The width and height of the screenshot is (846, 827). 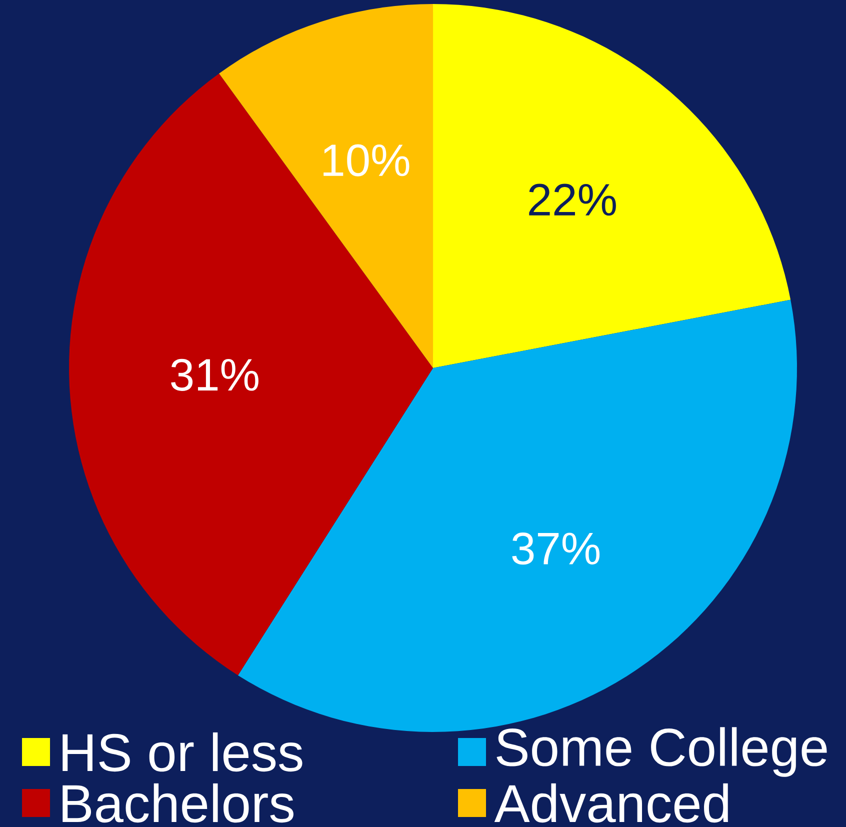 What do you see at coordinates (661, 752) in the screenshot?
I see `legend-label: Some College` at bounding box center [661, 752].